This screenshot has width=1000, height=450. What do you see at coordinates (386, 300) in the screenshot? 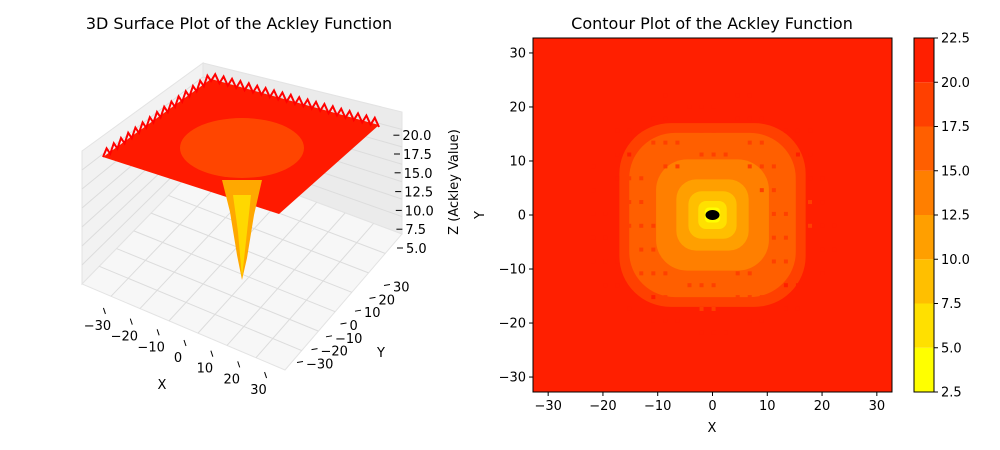
I see `surface-y-tick-label: 20` at bounding box center [386, 300].